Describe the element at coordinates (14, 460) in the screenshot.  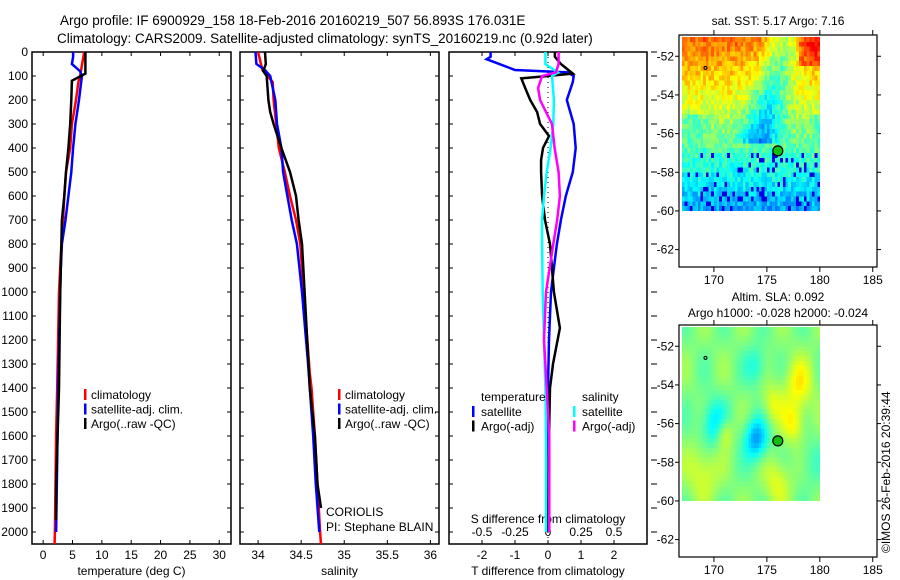
I see `y-tick-label: 1700` at that location.